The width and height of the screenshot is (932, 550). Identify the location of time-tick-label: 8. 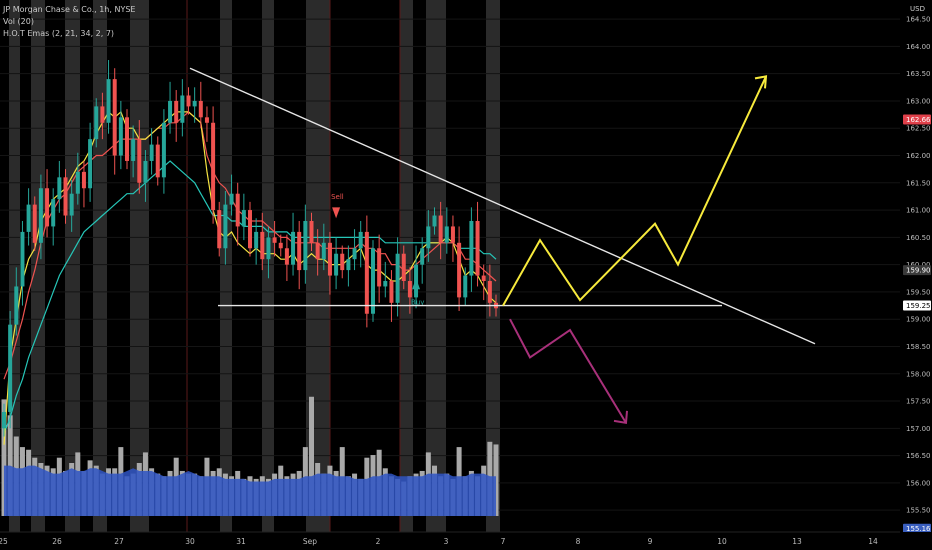
(578, 541).